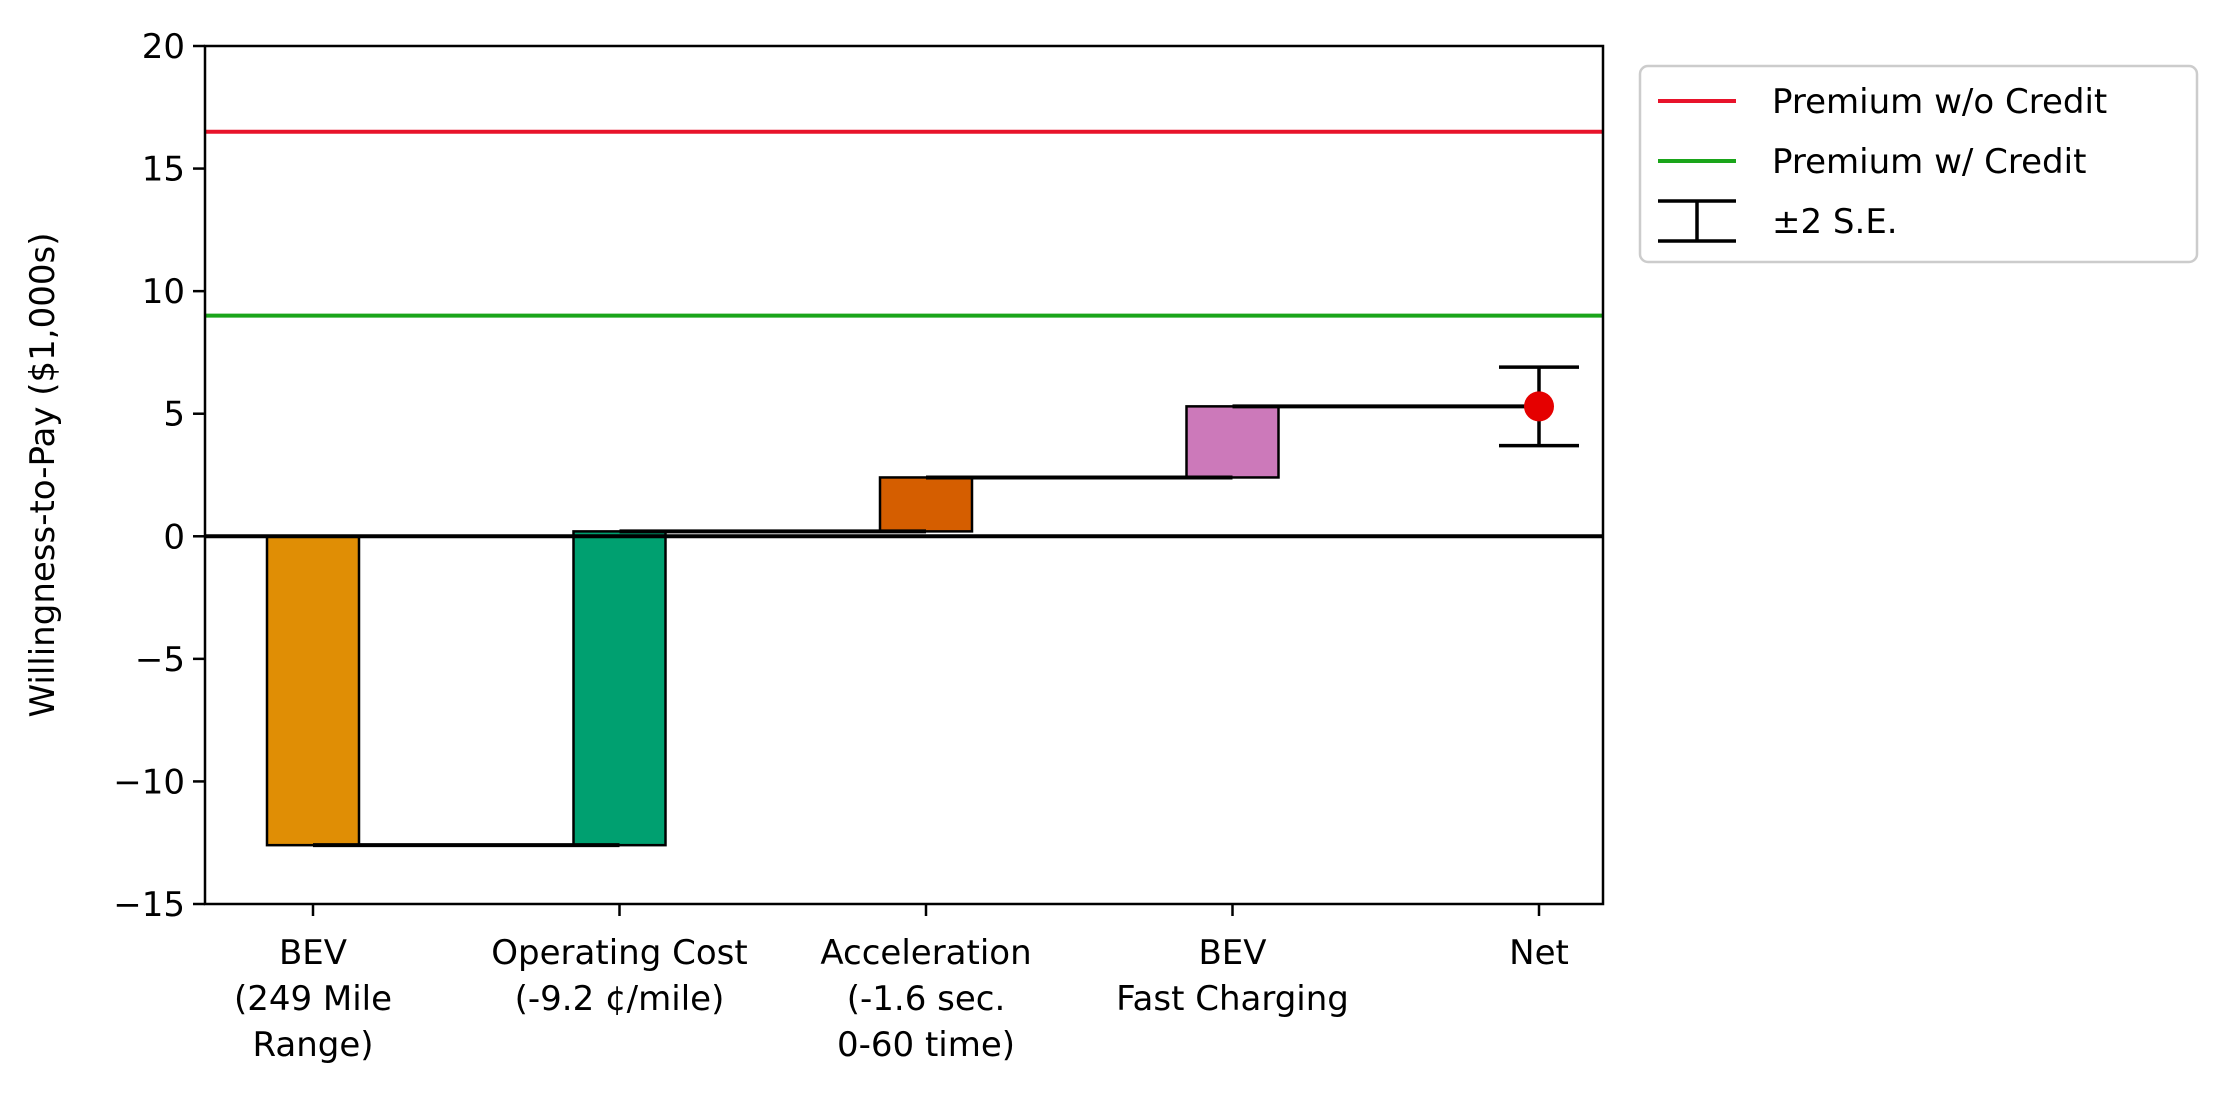 This screenshot has height=1093, width=2223. What do you see at coordinates (1232, 999) in the screenshot?
I see `x-tick-label: Fast Charging` at bounding box center [1232, 999].